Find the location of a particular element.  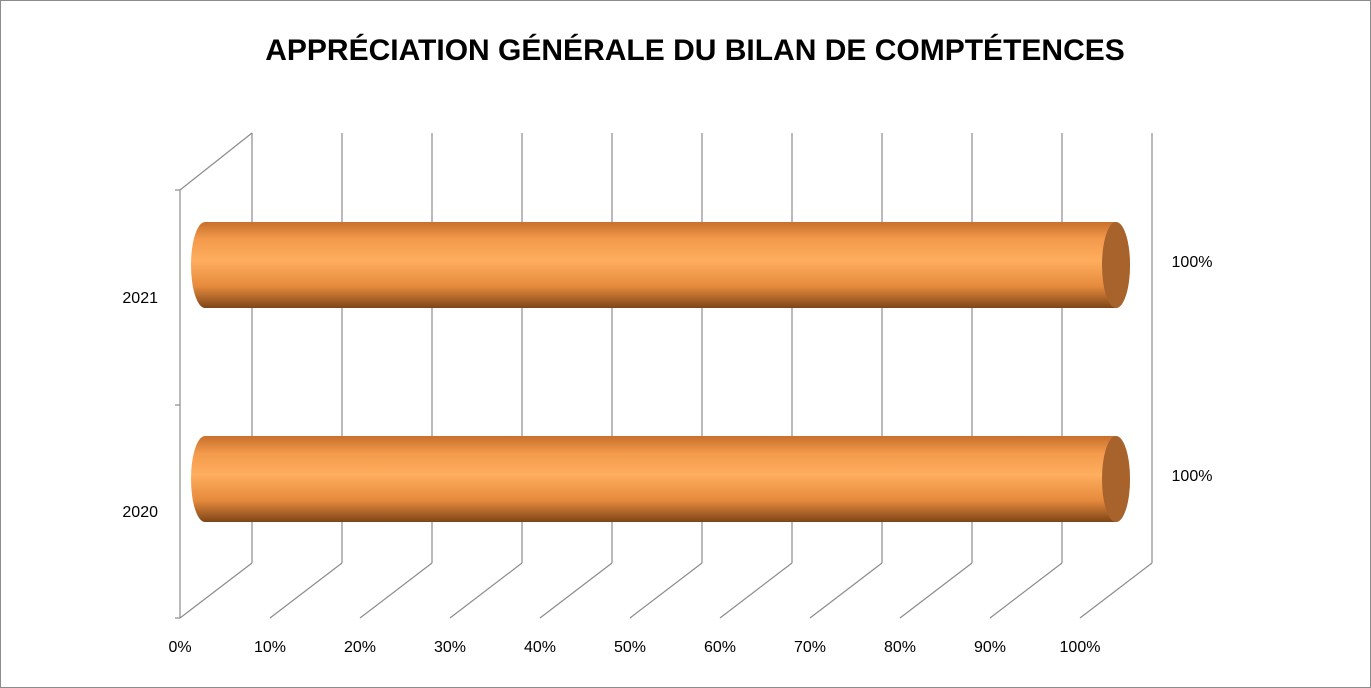

left-wall is located at coordinates (216, 161).